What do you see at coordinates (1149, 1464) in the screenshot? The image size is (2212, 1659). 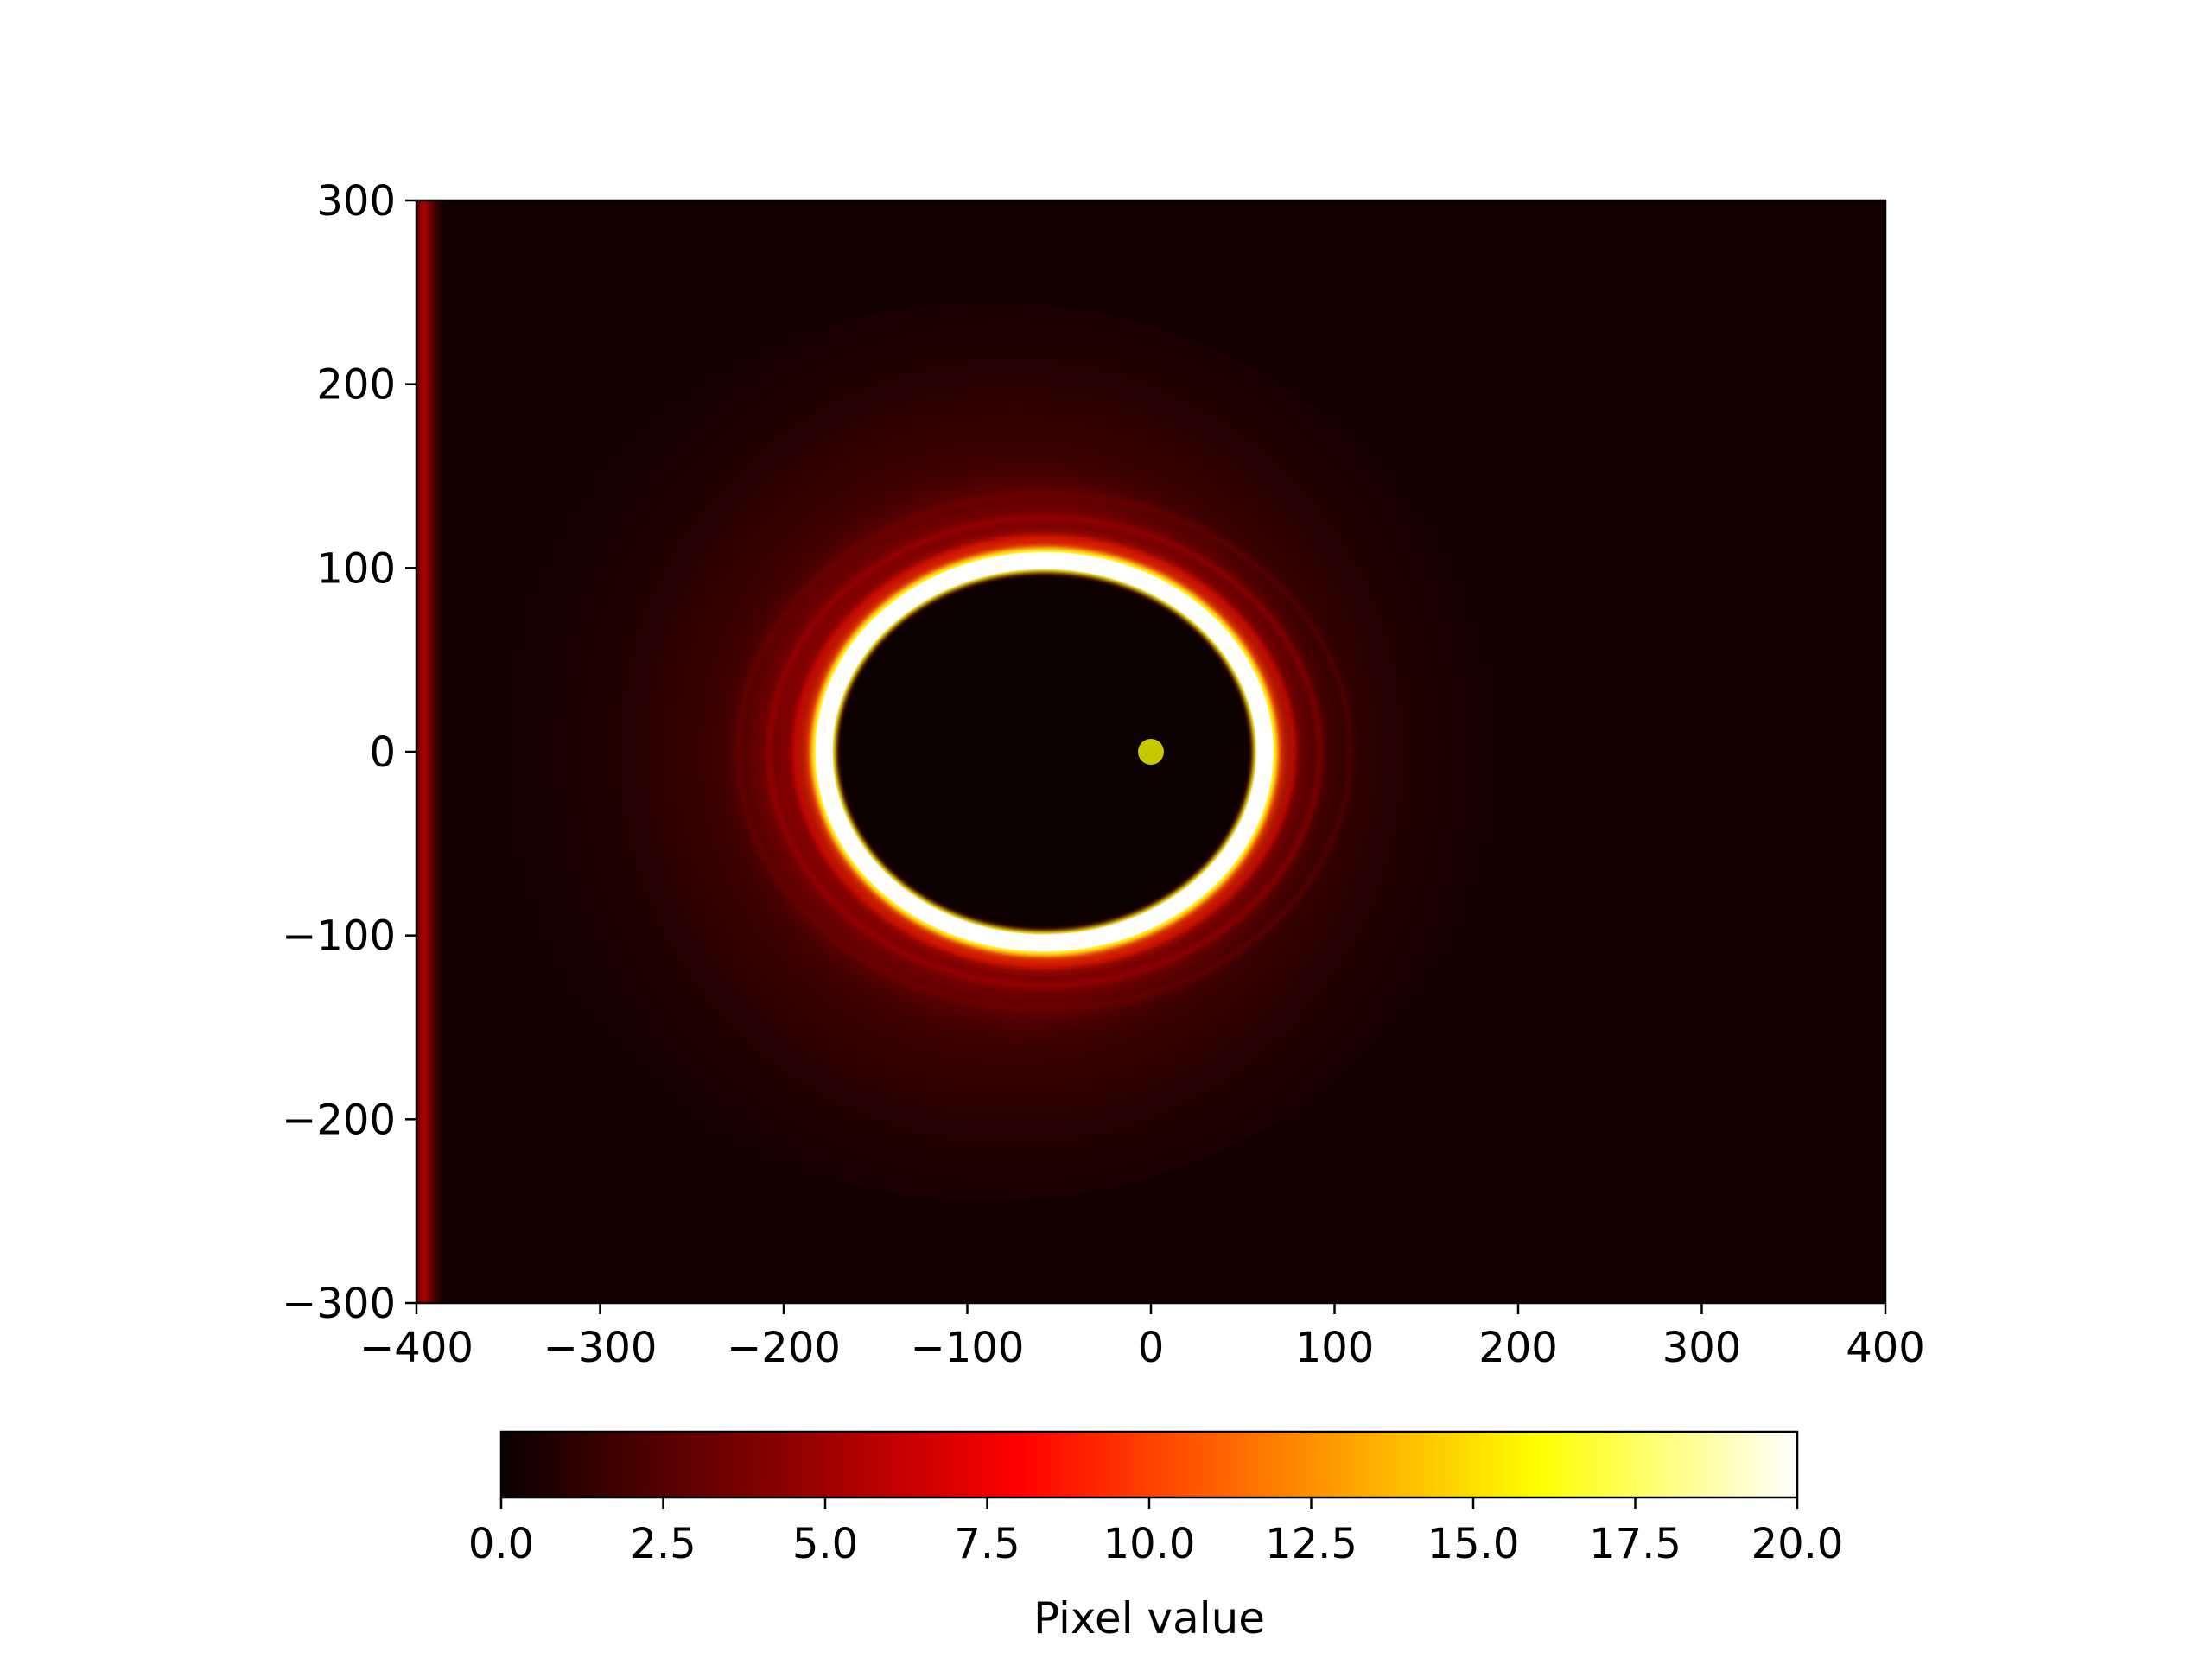 I see `colorbar` at bounding box center [1149, 1464].